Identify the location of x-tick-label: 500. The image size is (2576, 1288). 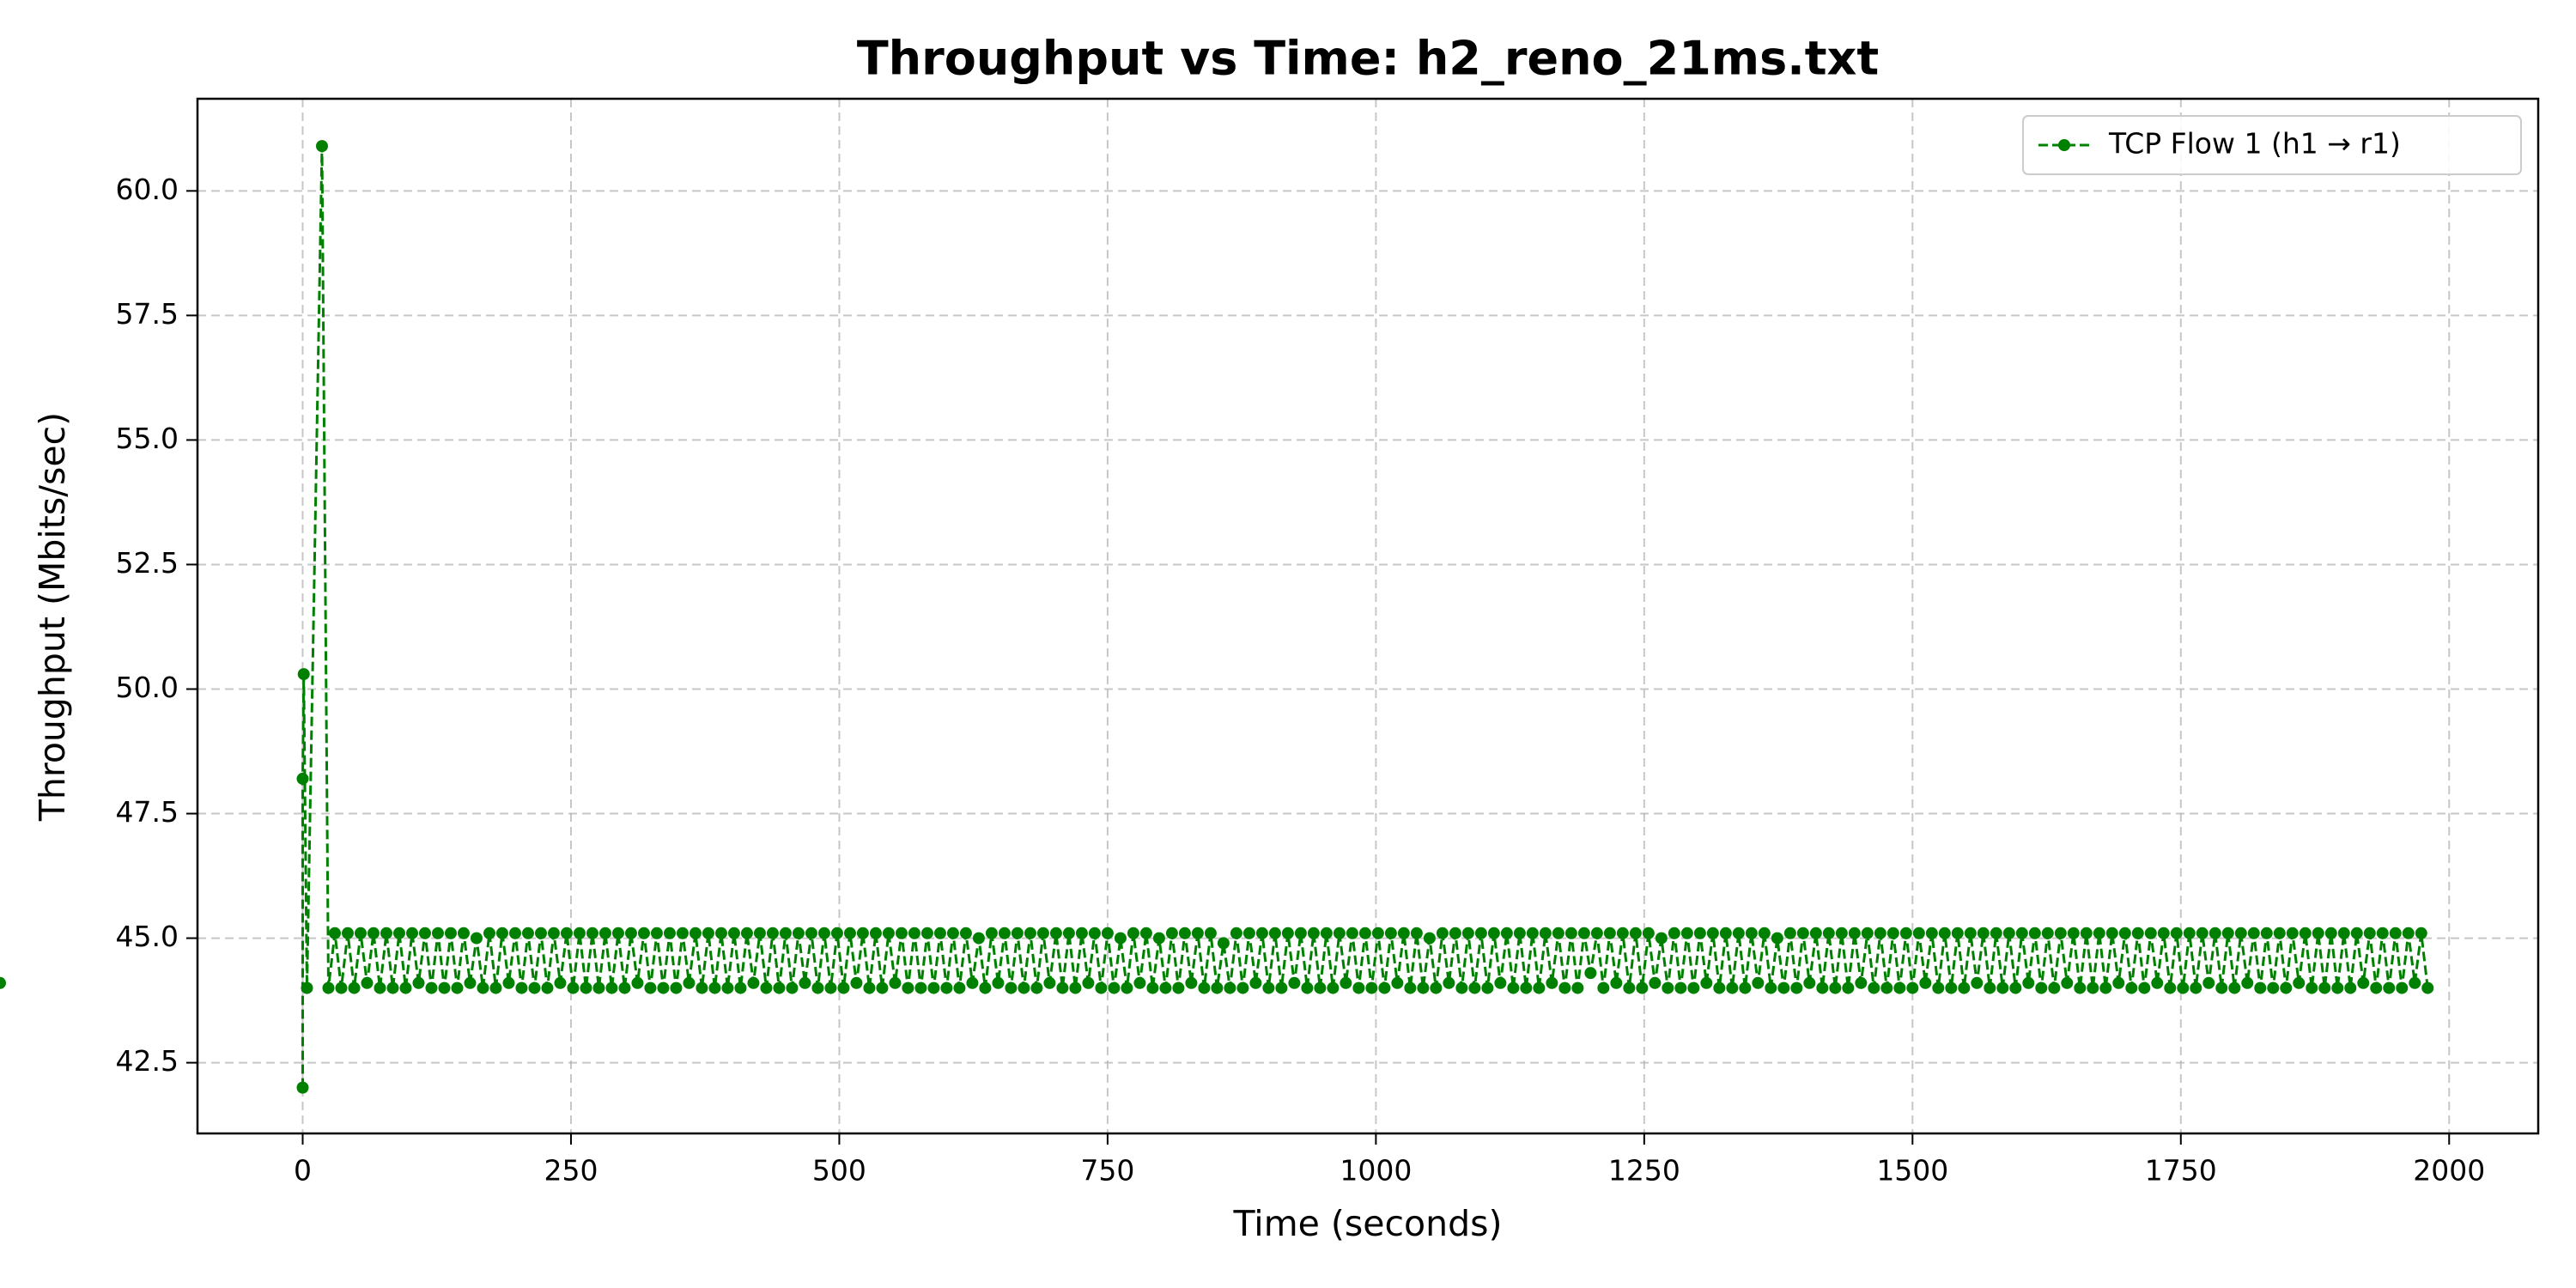
(839, 1171).